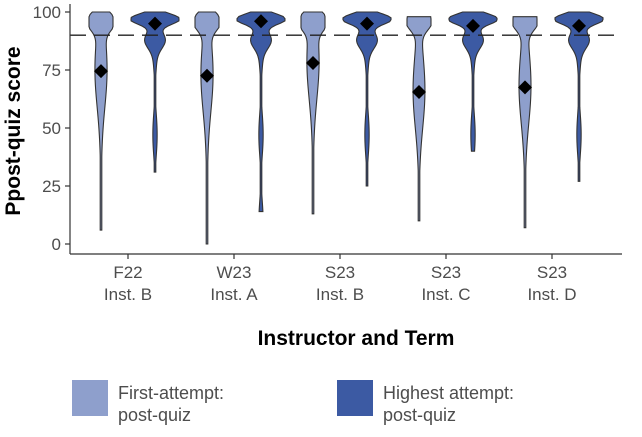 The width and height of the screenshot is (642, 437). What do you see at coordinates (552, 272) in the screenshot?
I see `x-tick-label-term-5: S23` at bounding box center [552, 272].